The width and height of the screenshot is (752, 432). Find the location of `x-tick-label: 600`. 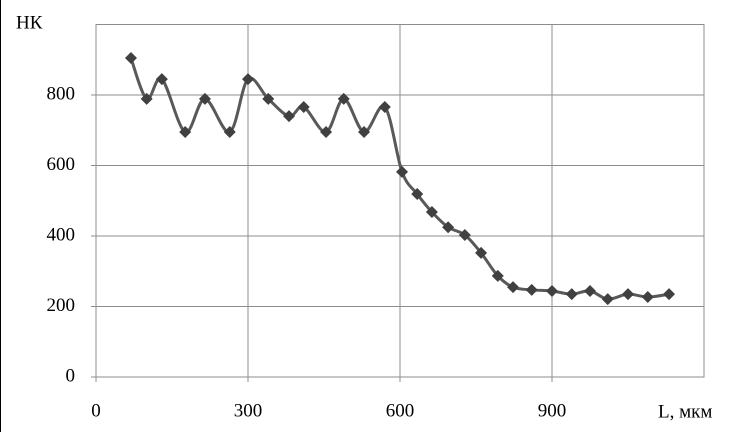

x-tick-label: 600 is located at coordinates (400, 410).